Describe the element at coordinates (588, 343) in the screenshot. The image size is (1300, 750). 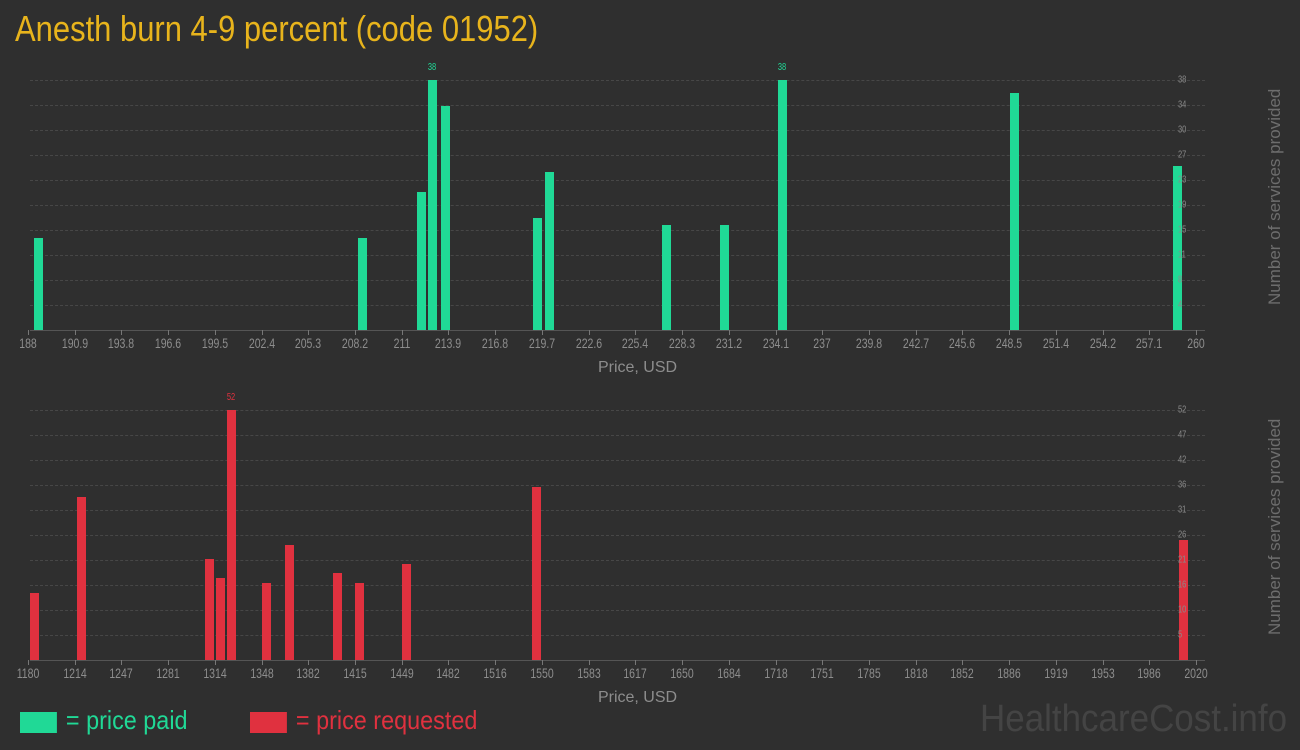
I see `x-tick-label: 222.6` at that location.